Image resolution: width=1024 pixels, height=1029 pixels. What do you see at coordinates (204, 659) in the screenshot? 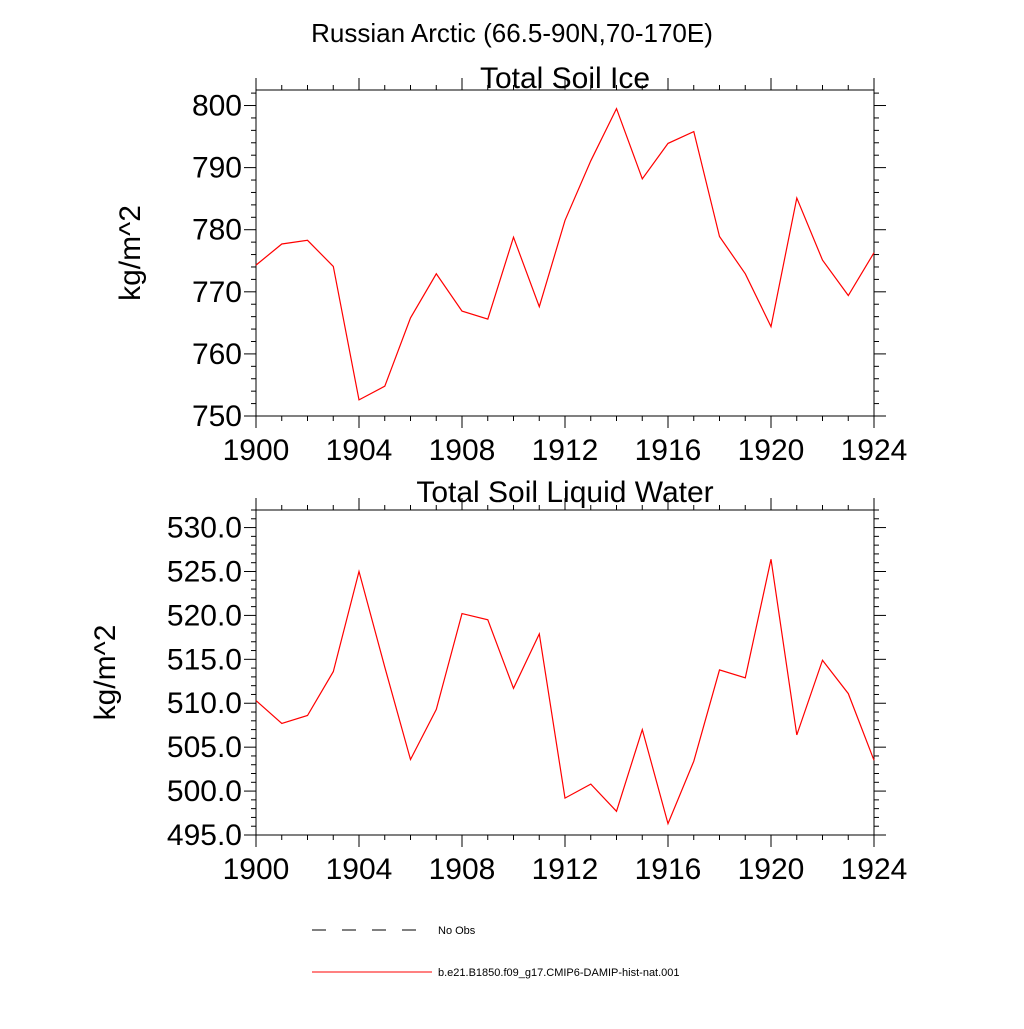
I see `y-tick-label: 515.0` at bounding box center [204, 659].